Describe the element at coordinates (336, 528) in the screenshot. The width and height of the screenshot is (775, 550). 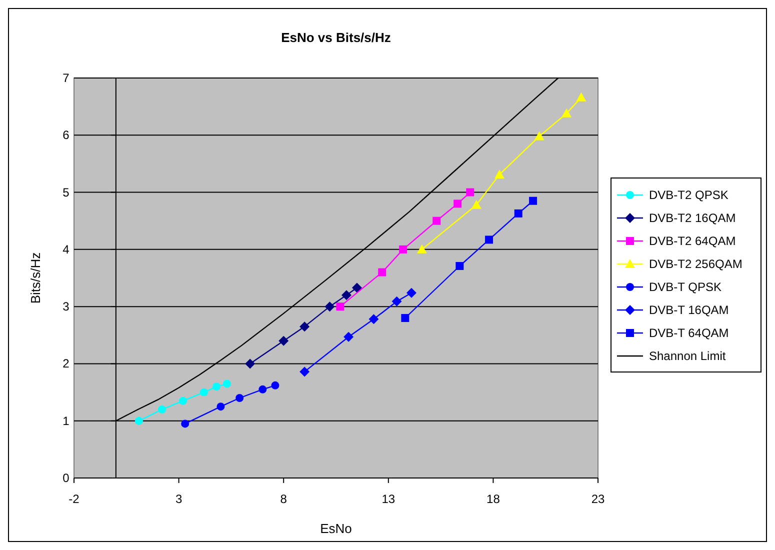
I see `x-axis-title: EsNo` at that location.